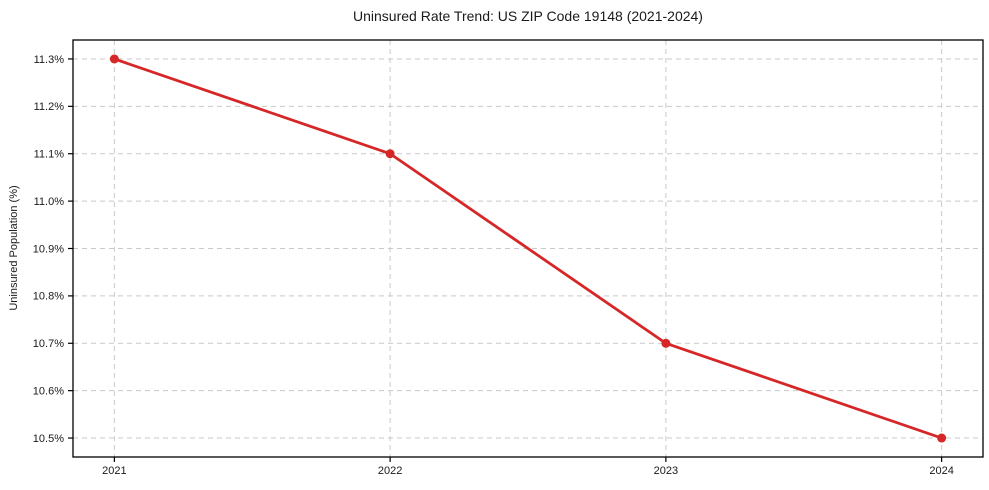  Describe the element at coordinates (48, 344) in the screenshot. I see `y-tick-label: 10.7%` at that location.